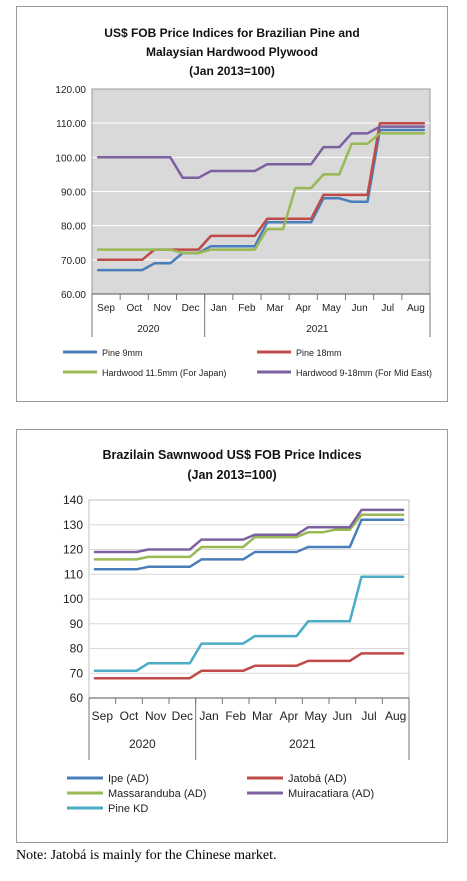 The width and height of the screenshot is (467, 881). Describe the element at coordinates (182, 716) in the screenshot. I see `sawnwood-x-tick-label: Dec` at that location.